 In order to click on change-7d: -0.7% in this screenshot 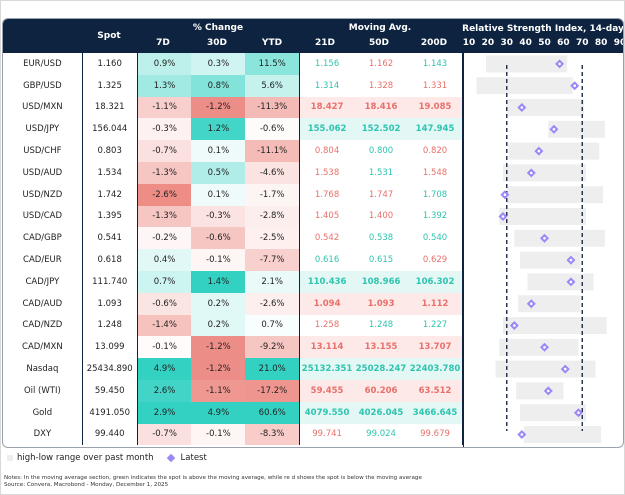, I will do `click(164, 434)`.